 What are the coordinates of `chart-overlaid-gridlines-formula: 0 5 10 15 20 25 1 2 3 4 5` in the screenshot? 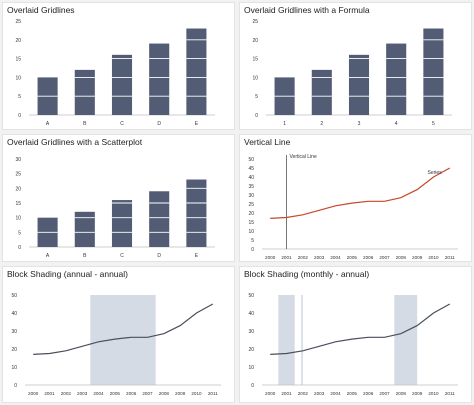 It's located at (352, 73).